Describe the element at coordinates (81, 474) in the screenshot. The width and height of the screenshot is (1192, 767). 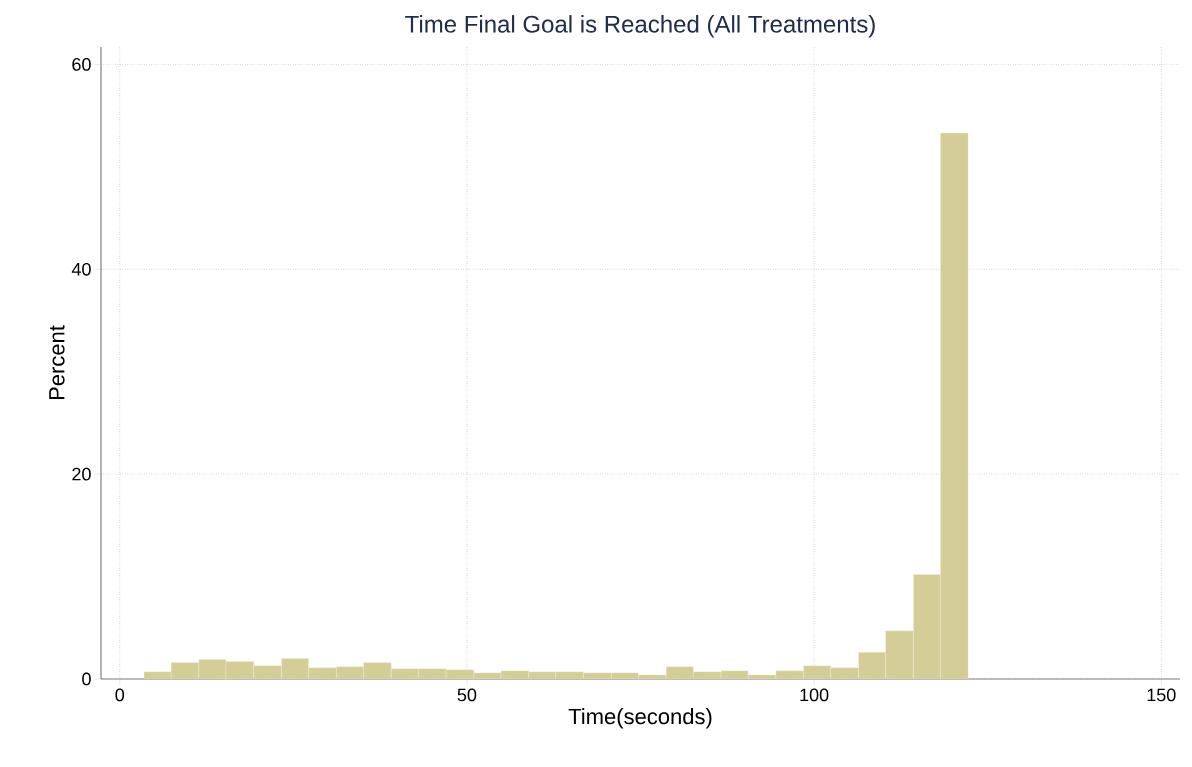
I see `y-tick-label: 20` at that location.